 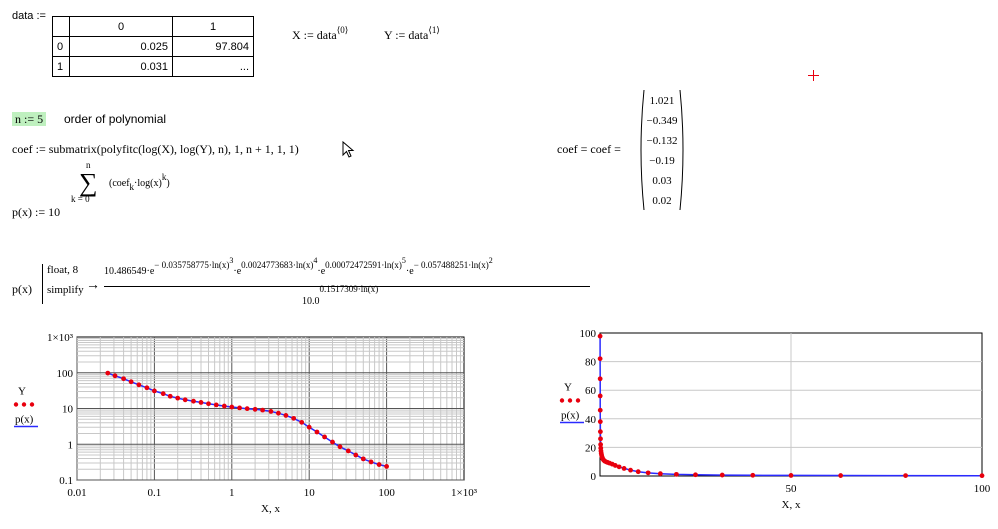 What do you see at coordinates (662, 141) in the screenshot?
I see `matrix-value: −0.132` at bounding box center [662, 141].